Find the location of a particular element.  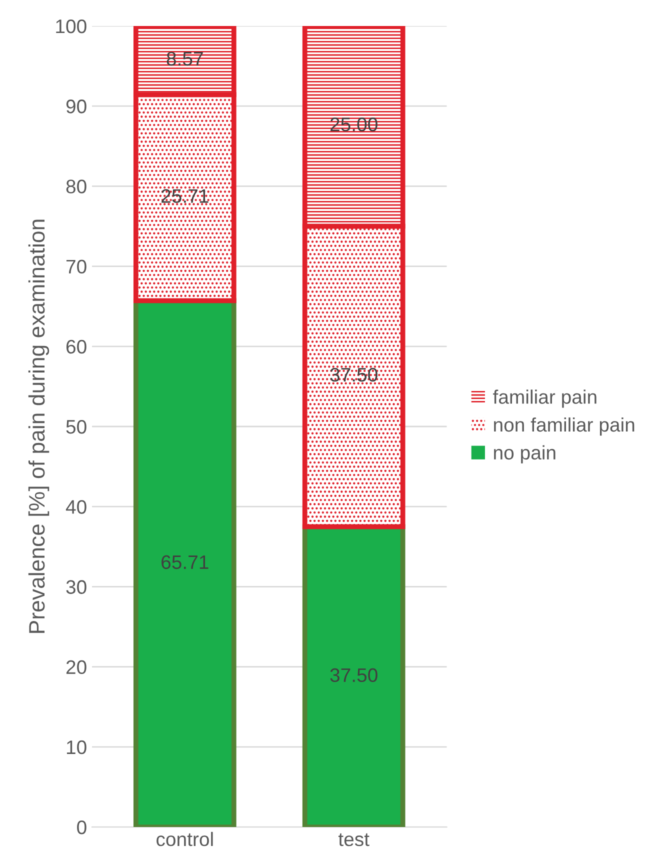

legend-label: no pain is located at coordinates (525, 454).